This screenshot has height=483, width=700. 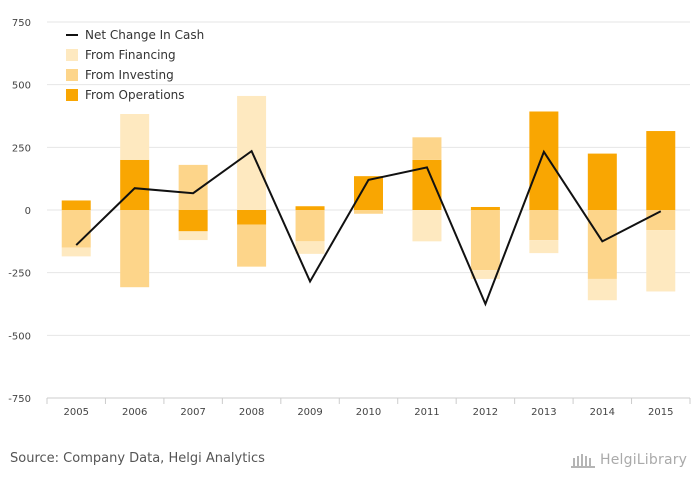 I want to click on x-tick-label: 2007, so click(x=192, y=412).